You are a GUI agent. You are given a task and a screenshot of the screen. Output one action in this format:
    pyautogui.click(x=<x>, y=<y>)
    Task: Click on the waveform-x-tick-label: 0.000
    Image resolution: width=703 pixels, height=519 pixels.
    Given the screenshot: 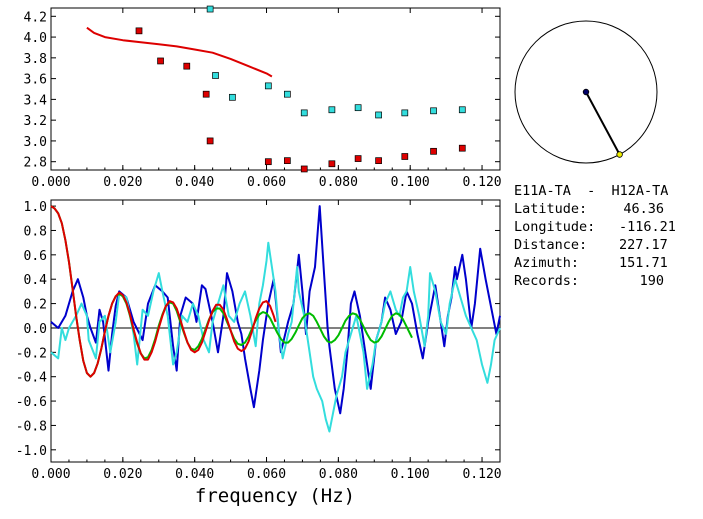 What is the action you would take?
    pyautogui.click(x=50, y=474)
    